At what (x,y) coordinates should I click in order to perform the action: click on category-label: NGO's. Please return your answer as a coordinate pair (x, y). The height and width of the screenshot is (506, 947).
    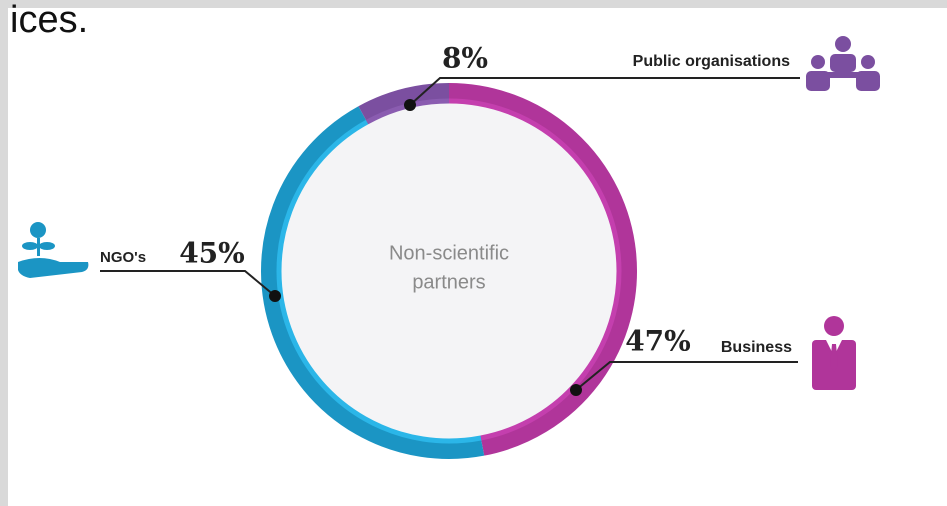
    Looking at the image, I should click on (123, 257).